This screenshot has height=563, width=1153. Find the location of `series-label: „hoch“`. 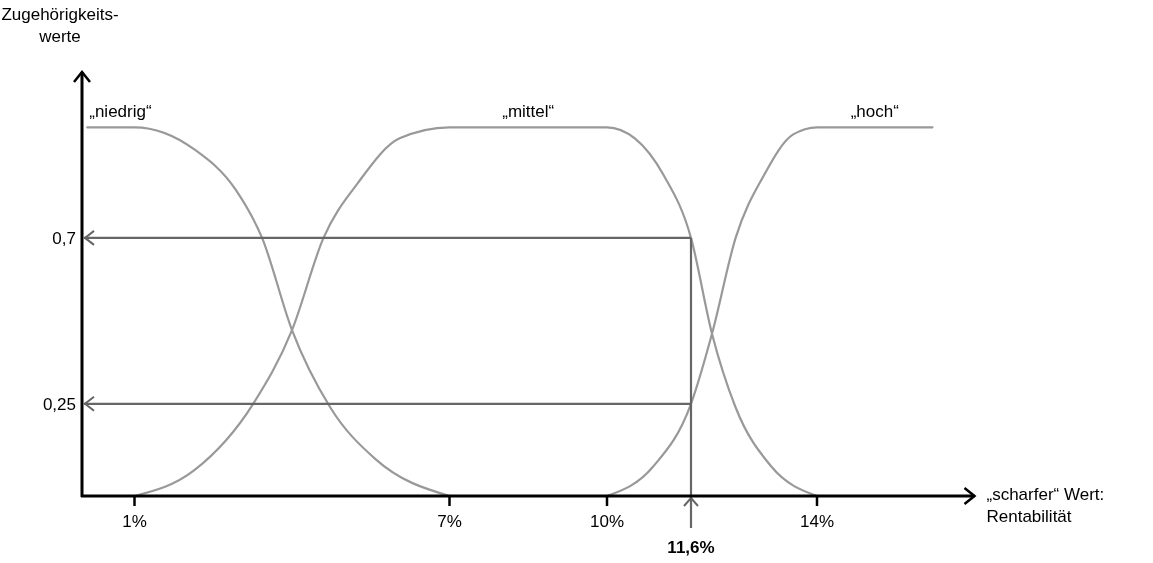

series-label: „hoch“ is located at coordinates (875, 112).